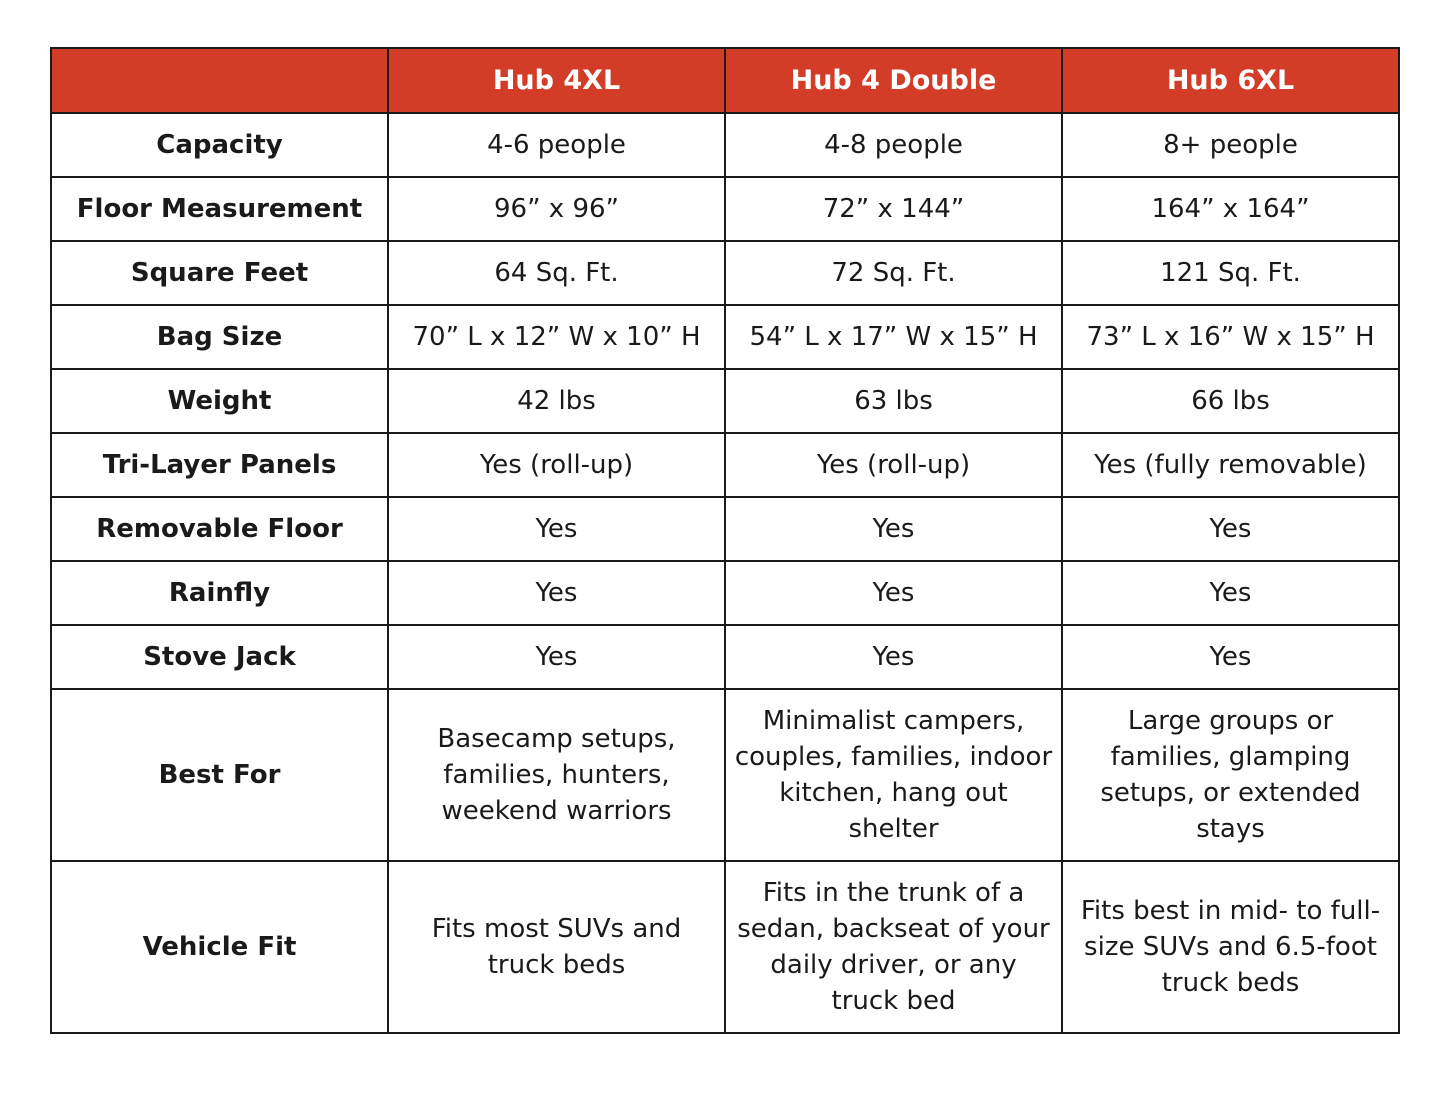 This screenshot has width=1445, height=1115. What do you see at coordinates (893, 80) in the screenshot?
I see `header-hub-4-double: Hub 4 Double` at bounding box center [893, 80].